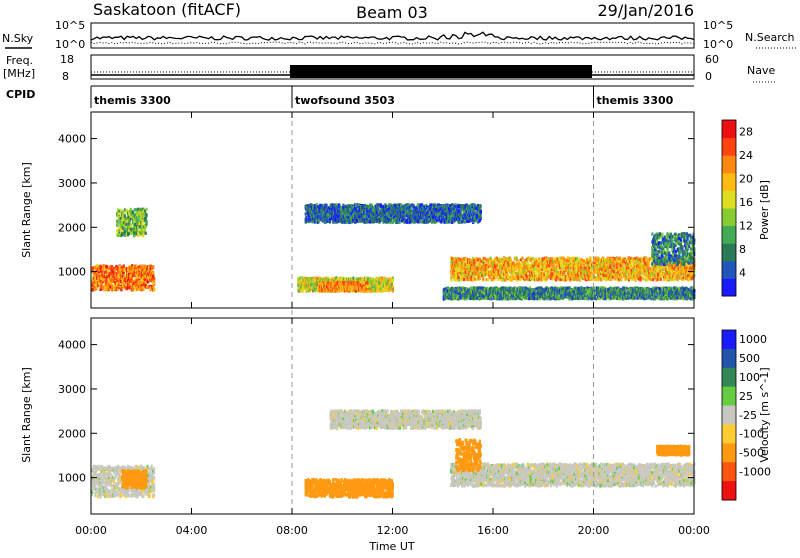 The image size is (800, 558). Describe the element at coordinates (645, 10) in the screenshot. I see `date-title: 29/Jan/2016` at that location.